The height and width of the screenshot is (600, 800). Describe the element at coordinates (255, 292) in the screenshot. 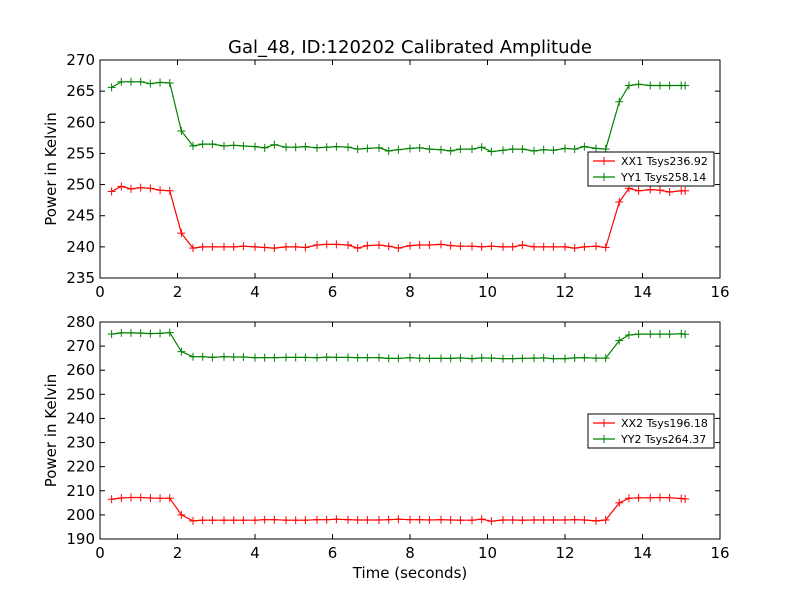

I see `x-tick-label: 4` at that location.